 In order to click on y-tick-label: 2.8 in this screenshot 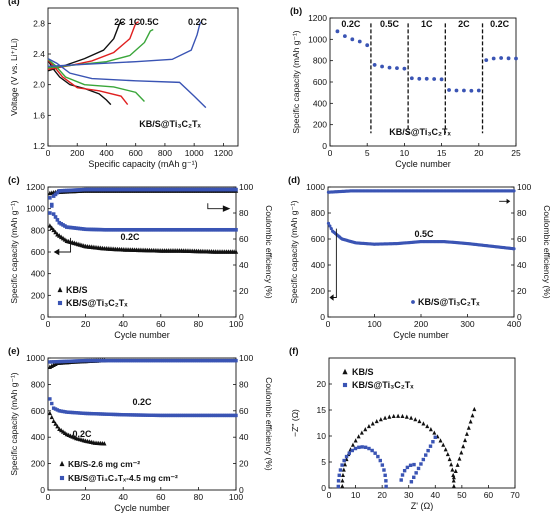, I will do `click(39, 23)`.